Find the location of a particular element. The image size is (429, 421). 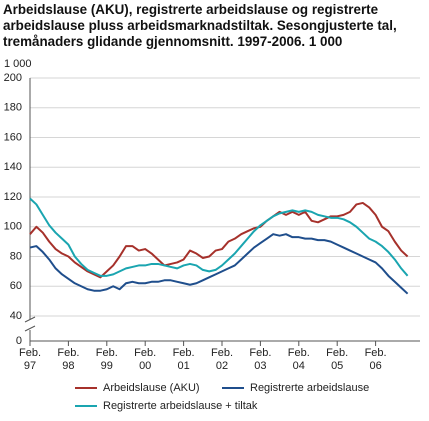

x-tick-label: Feb. 06 is located at coordinates (375, 359).